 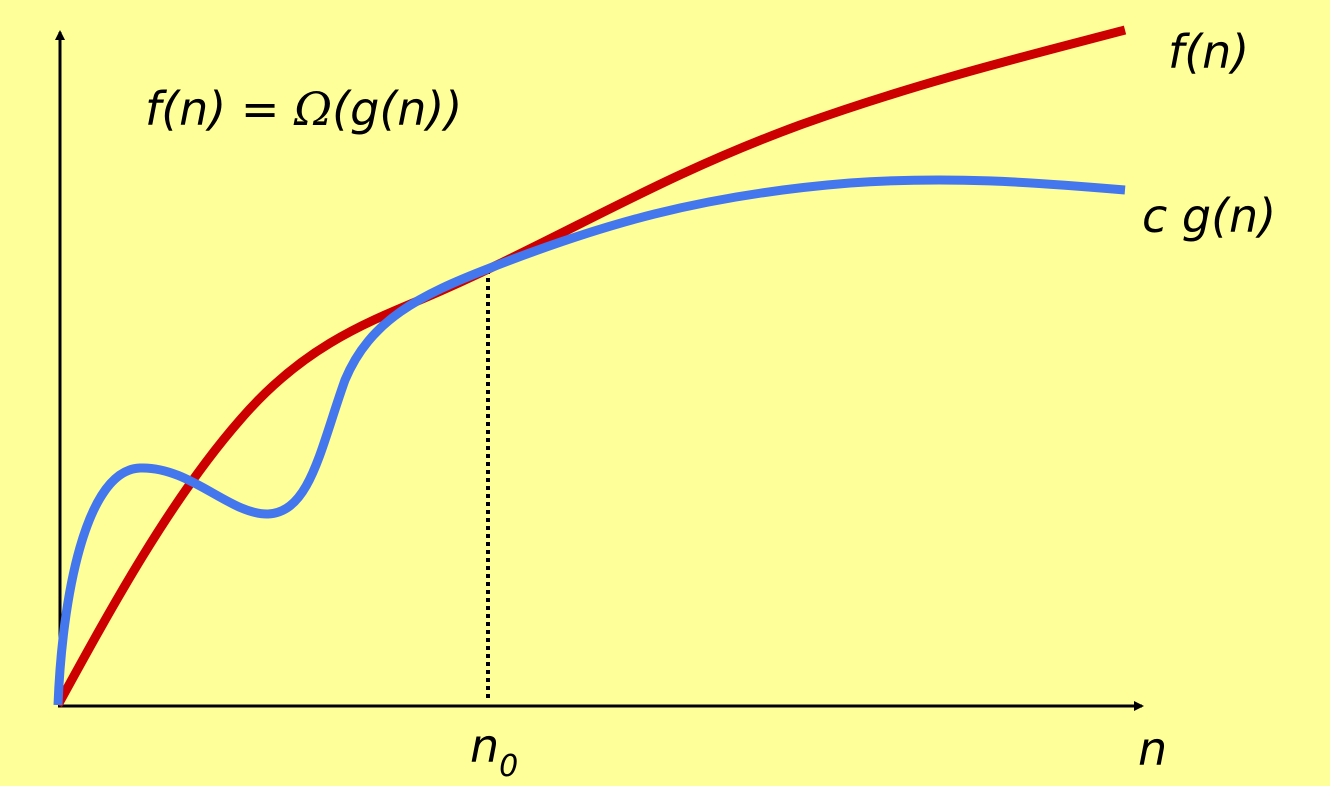 I want to click on n0-label: n0, so click(x=494, y=751).